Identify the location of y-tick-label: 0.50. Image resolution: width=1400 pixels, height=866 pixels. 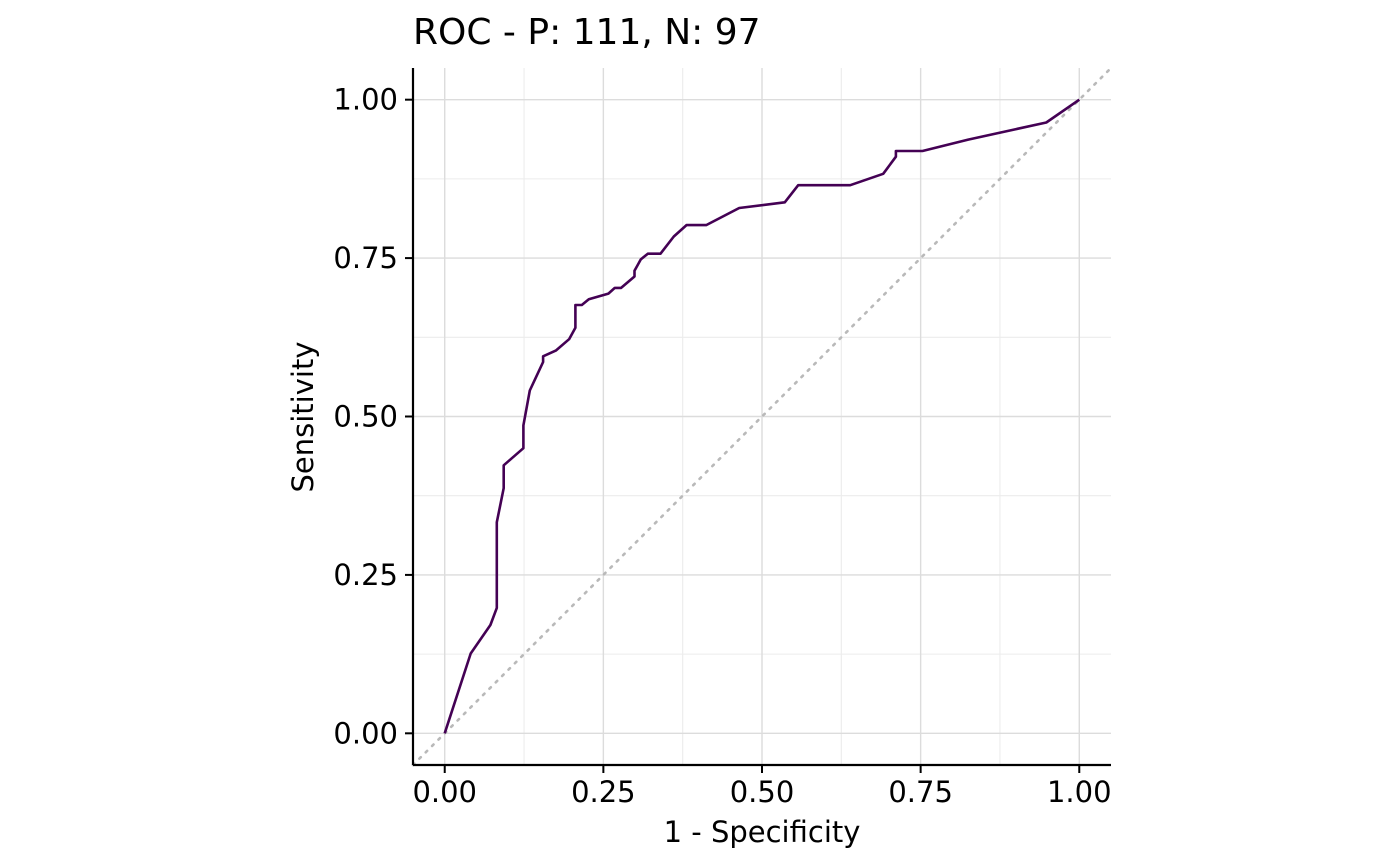
(365, 417).